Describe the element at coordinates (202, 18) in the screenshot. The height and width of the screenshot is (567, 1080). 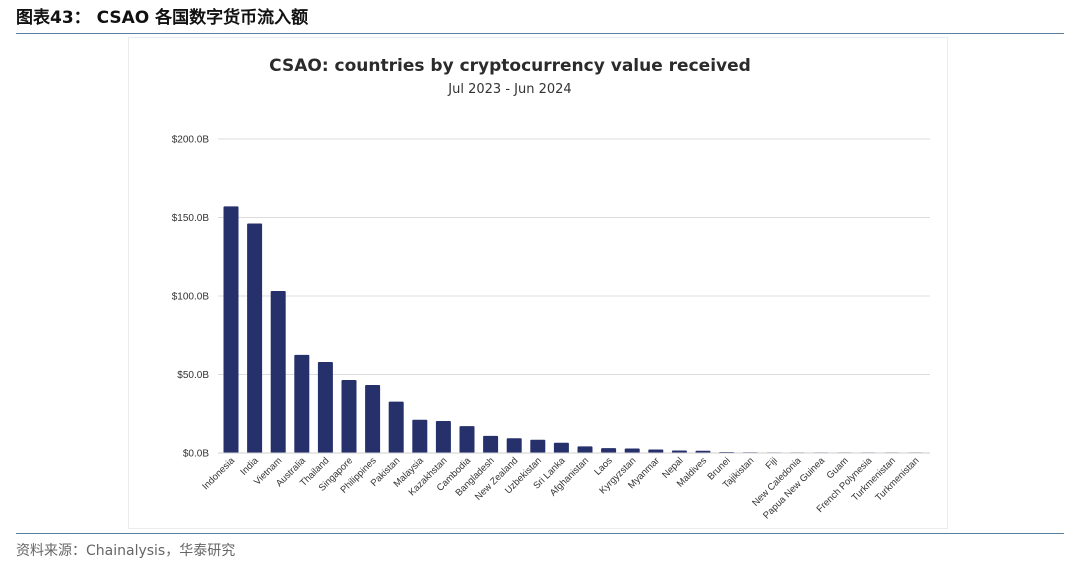
I see `figure-title: CSAO 各国数字货币流入额` at that location.